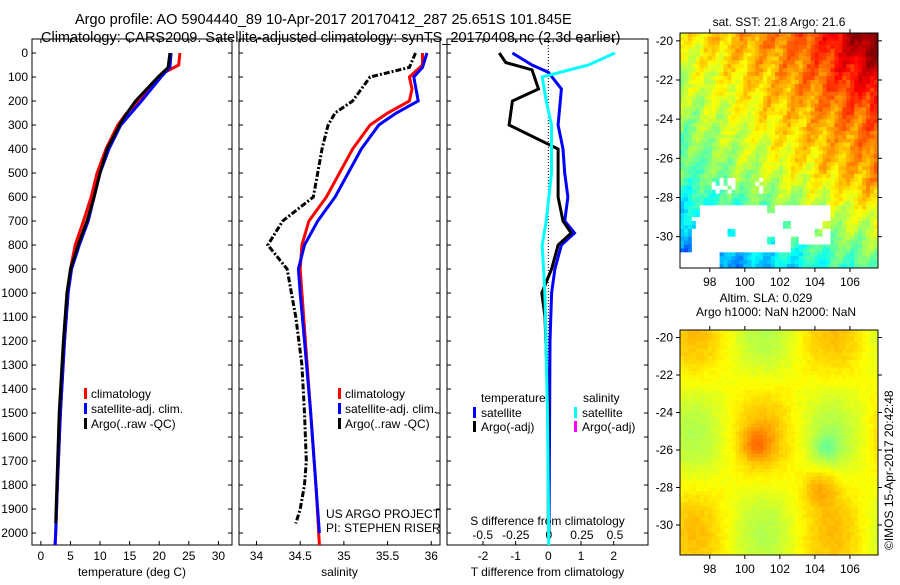  Describe the element at coordinates (375, 394) in the screenshot. I see `legend-label: climatology` at that location.